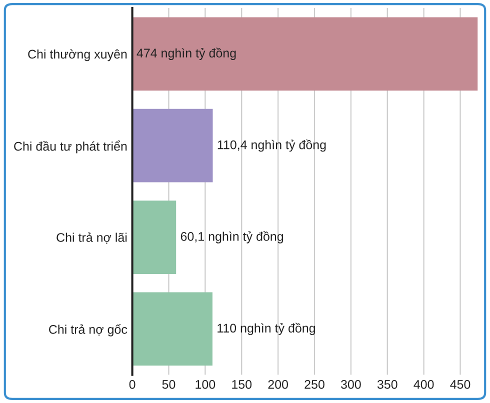 Image resolution: width=490 pixels, height=403 pixels. What do you see at coordinates (132, 384) in the screenshot?
I see `x-tick-label: 0` at bounding box center [132, 384].